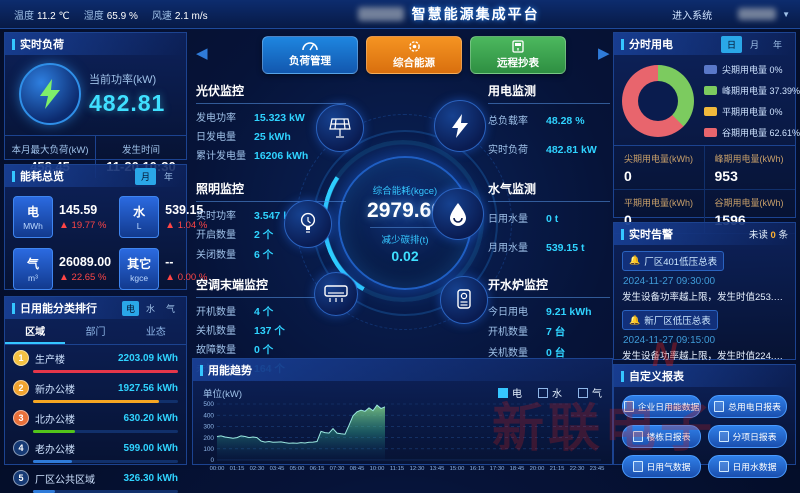 The width and height of the screenshot is (800, 493). I want to click on water-drop-icon, so click(458, 214).